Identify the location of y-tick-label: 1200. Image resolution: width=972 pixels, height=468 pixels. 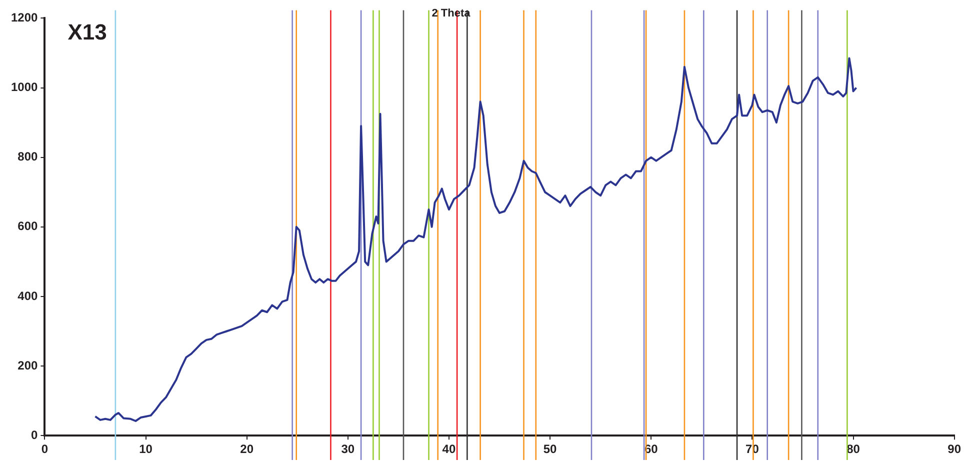
(24, 17).